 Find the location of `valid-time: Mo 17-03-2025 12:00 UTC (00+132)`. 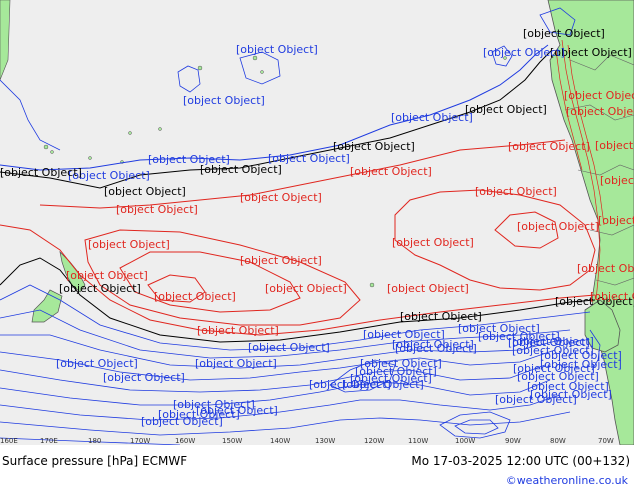

valid-time: Mo 17-03-2025 12:00 UTC (00+132) is located at coordinates (520, 461).